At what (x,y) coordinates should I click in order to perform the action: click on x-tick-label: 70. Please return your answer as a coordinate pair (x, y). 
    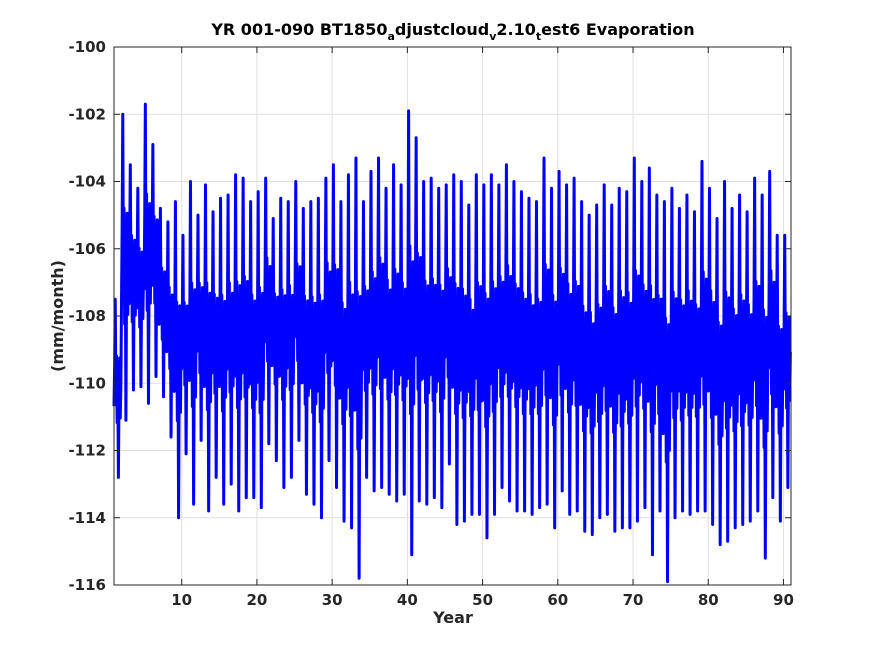
    Looking at the image, I should click on (633, 600).